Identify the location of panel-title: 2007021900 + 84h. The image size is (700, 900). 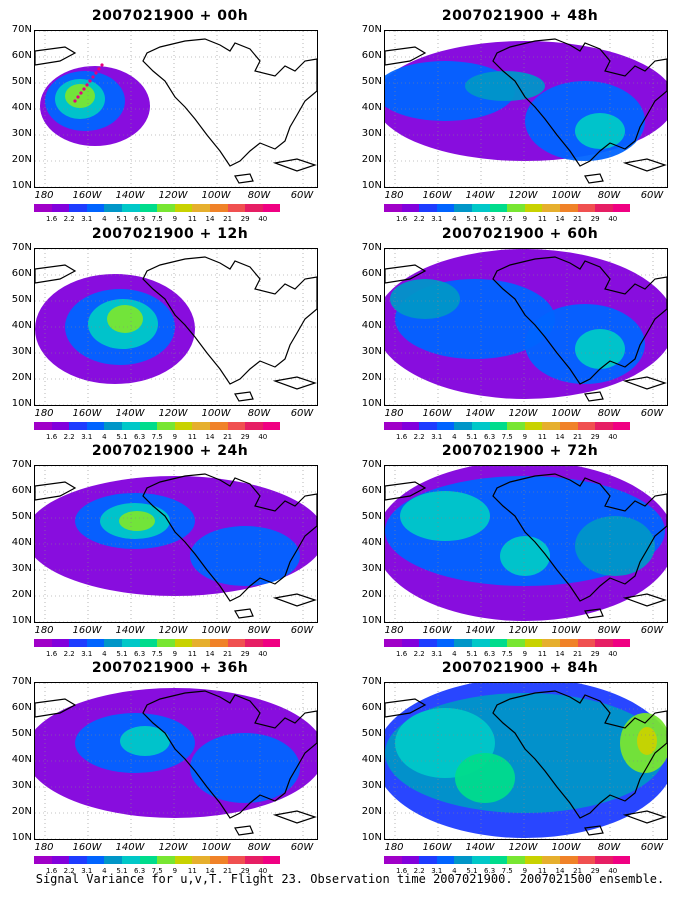
(520, 668).